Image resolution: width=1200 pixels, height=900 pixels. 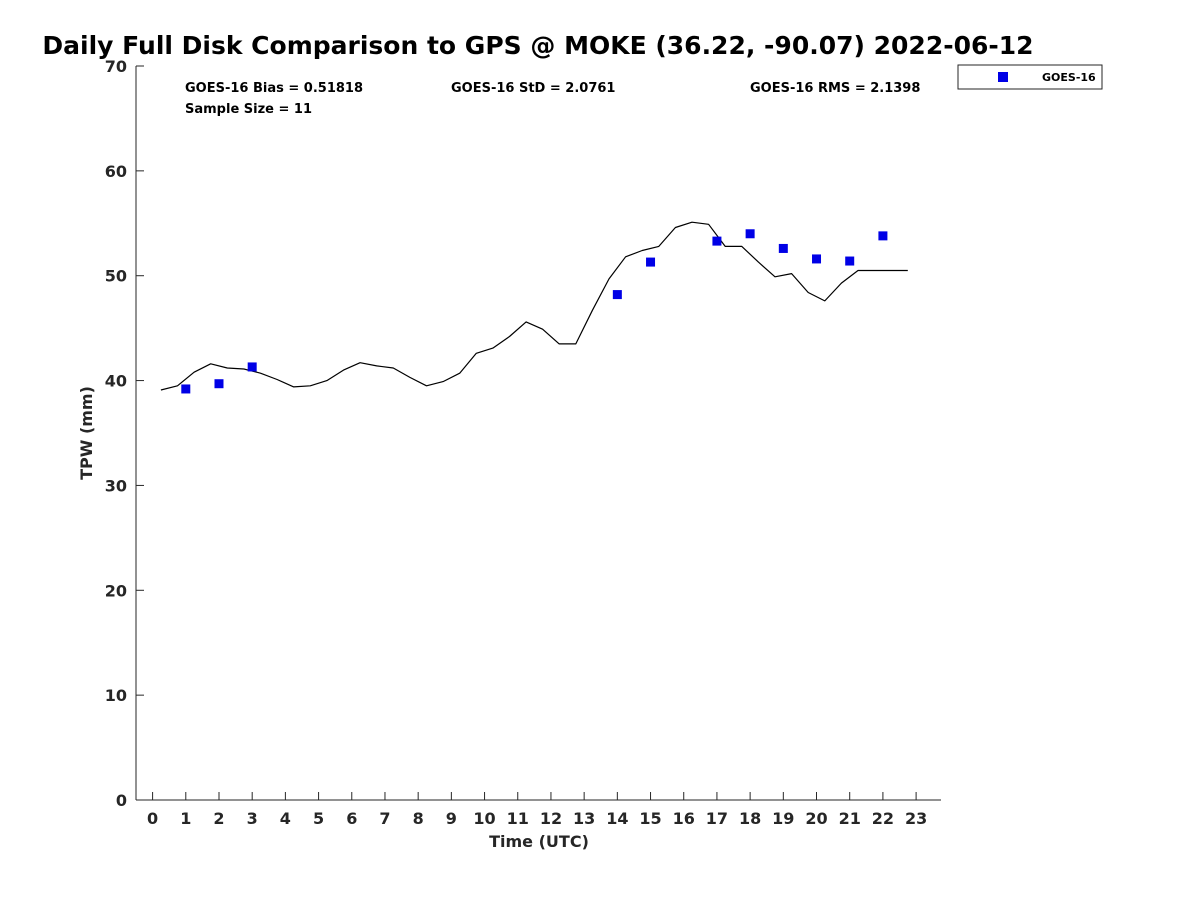 I want to click on x-tick-label: 20, so click(x=816, y=818).